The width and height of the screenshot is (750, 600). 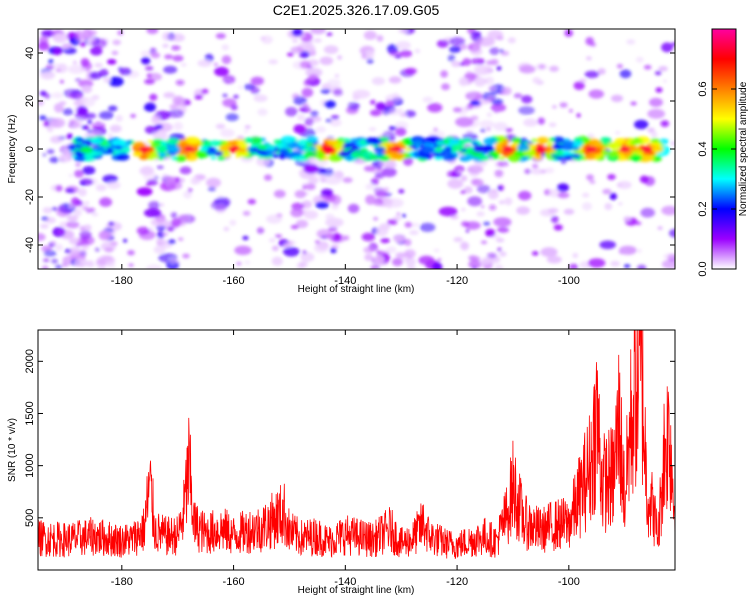 What do you see at coordinates (457, 582) in the screenshot?
I see `x-tick-label: -120` at bounding box center [457, 582].